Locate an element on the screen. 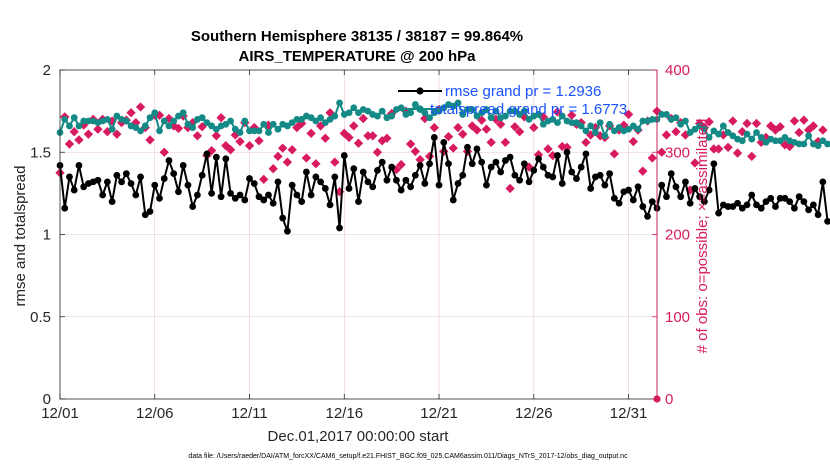 The height and width of the screenshot is (470, 830). y-right-tick-label: 400 is located at coordinates (677, 70).